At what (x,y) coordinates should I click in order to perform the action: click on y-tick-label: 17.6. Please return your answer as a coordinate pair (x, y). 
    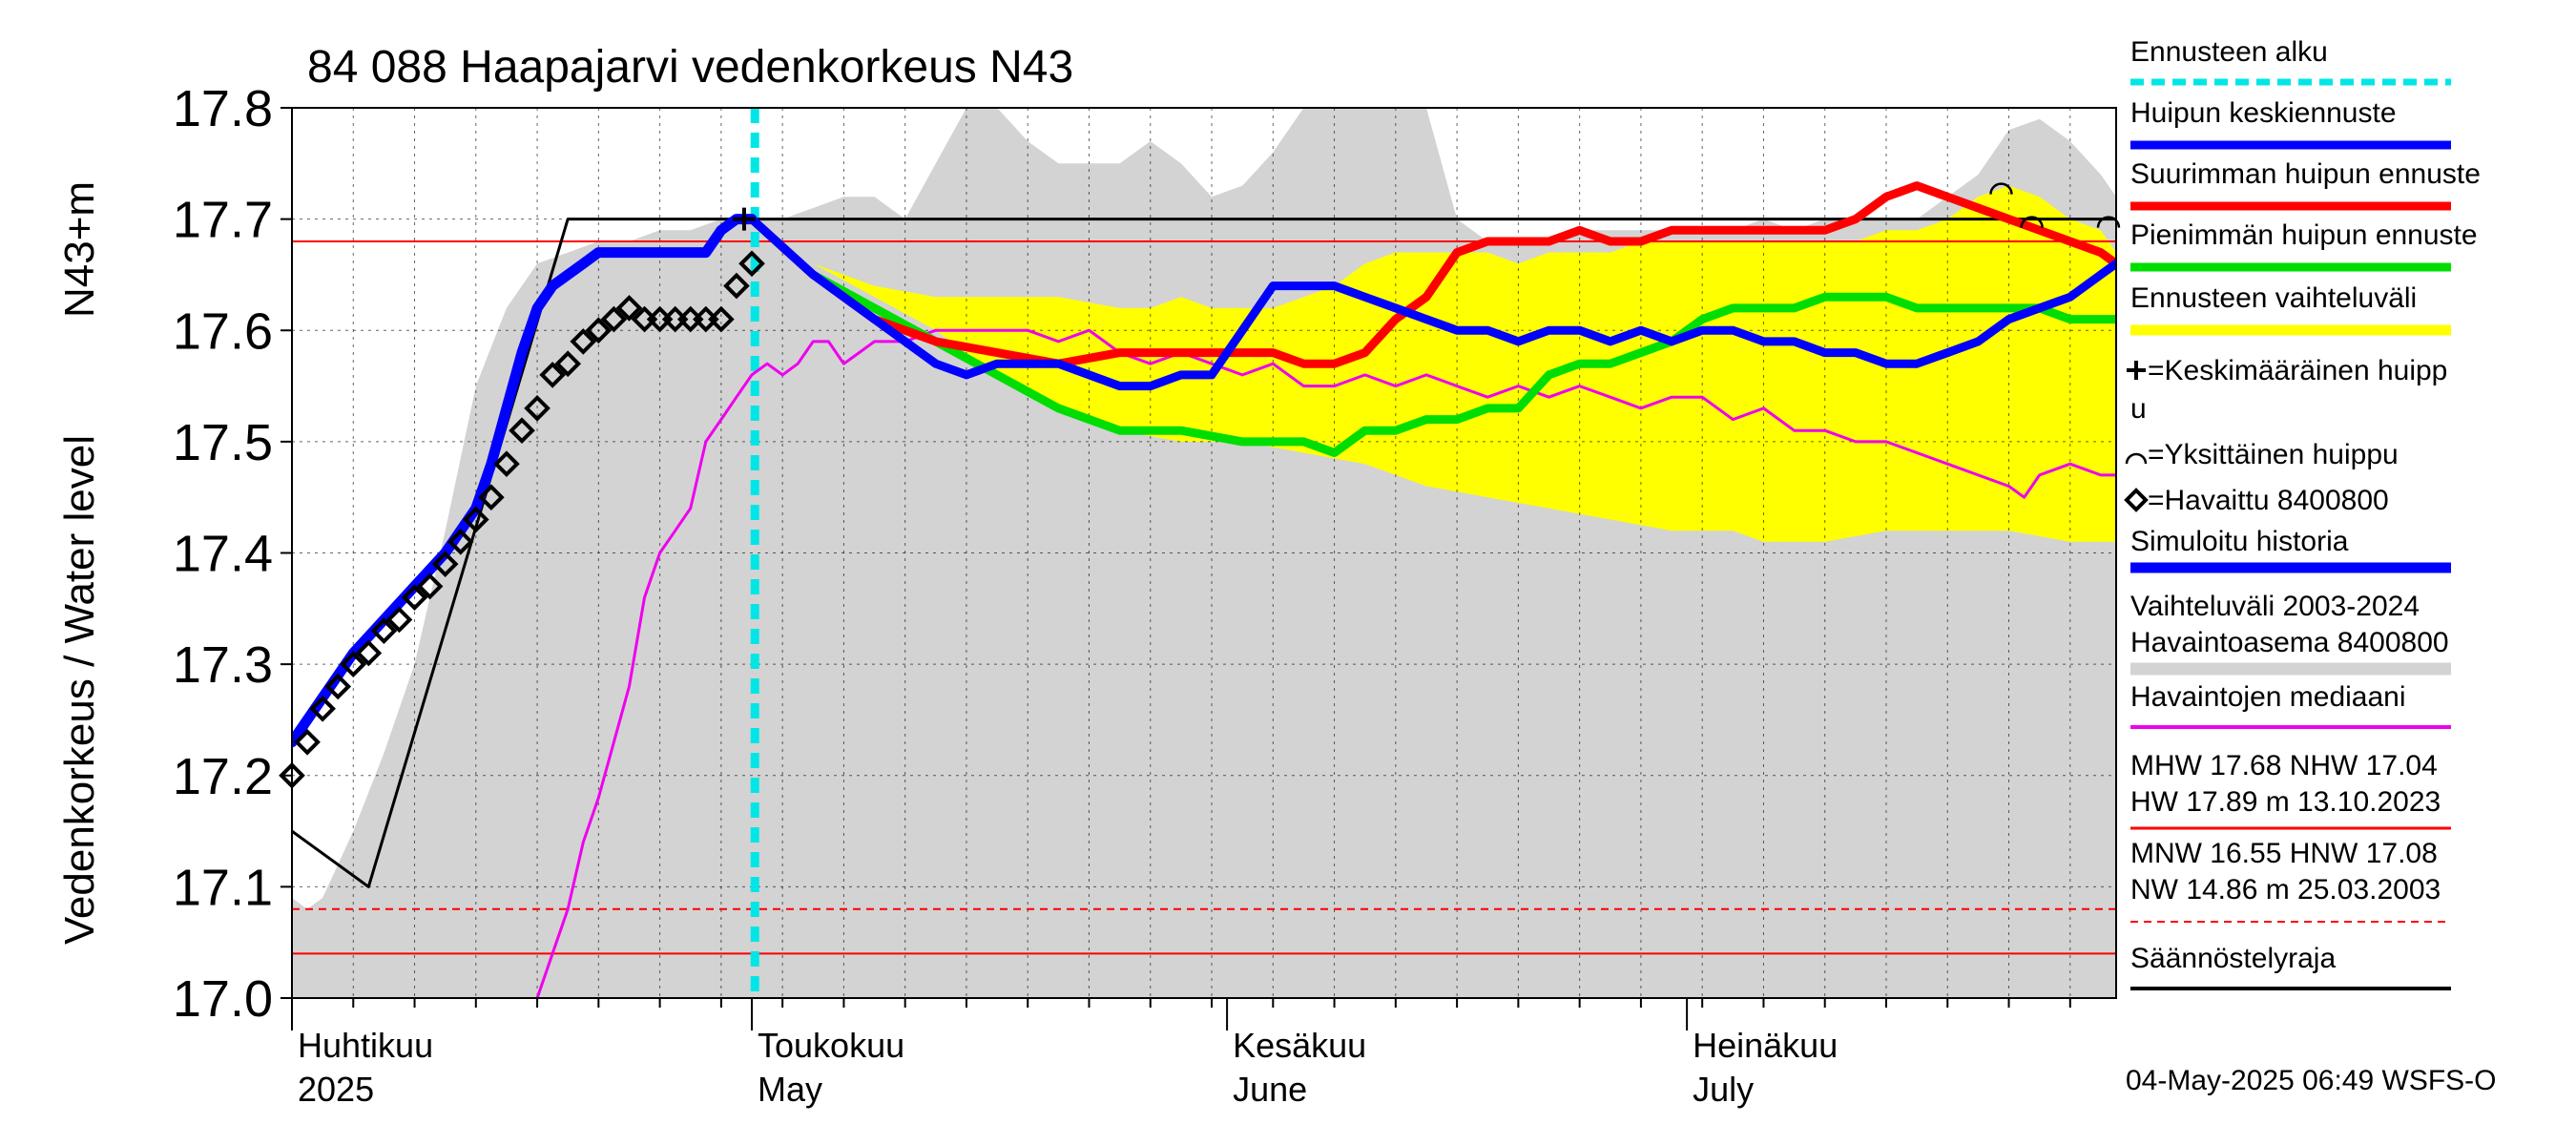
    Looking at the image, I should click on (223, 331).